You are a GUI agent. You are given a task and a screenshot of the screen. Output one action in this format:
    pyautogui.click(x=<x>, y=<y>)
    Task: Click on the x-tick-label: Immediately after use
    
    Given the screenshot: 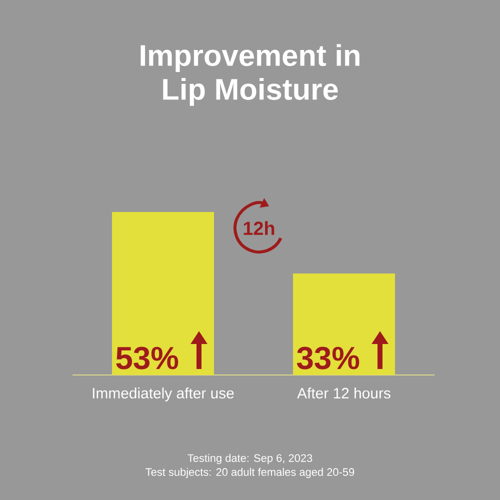 What is the action you would take?
    pyautogui.click(x=163, y=395)
    